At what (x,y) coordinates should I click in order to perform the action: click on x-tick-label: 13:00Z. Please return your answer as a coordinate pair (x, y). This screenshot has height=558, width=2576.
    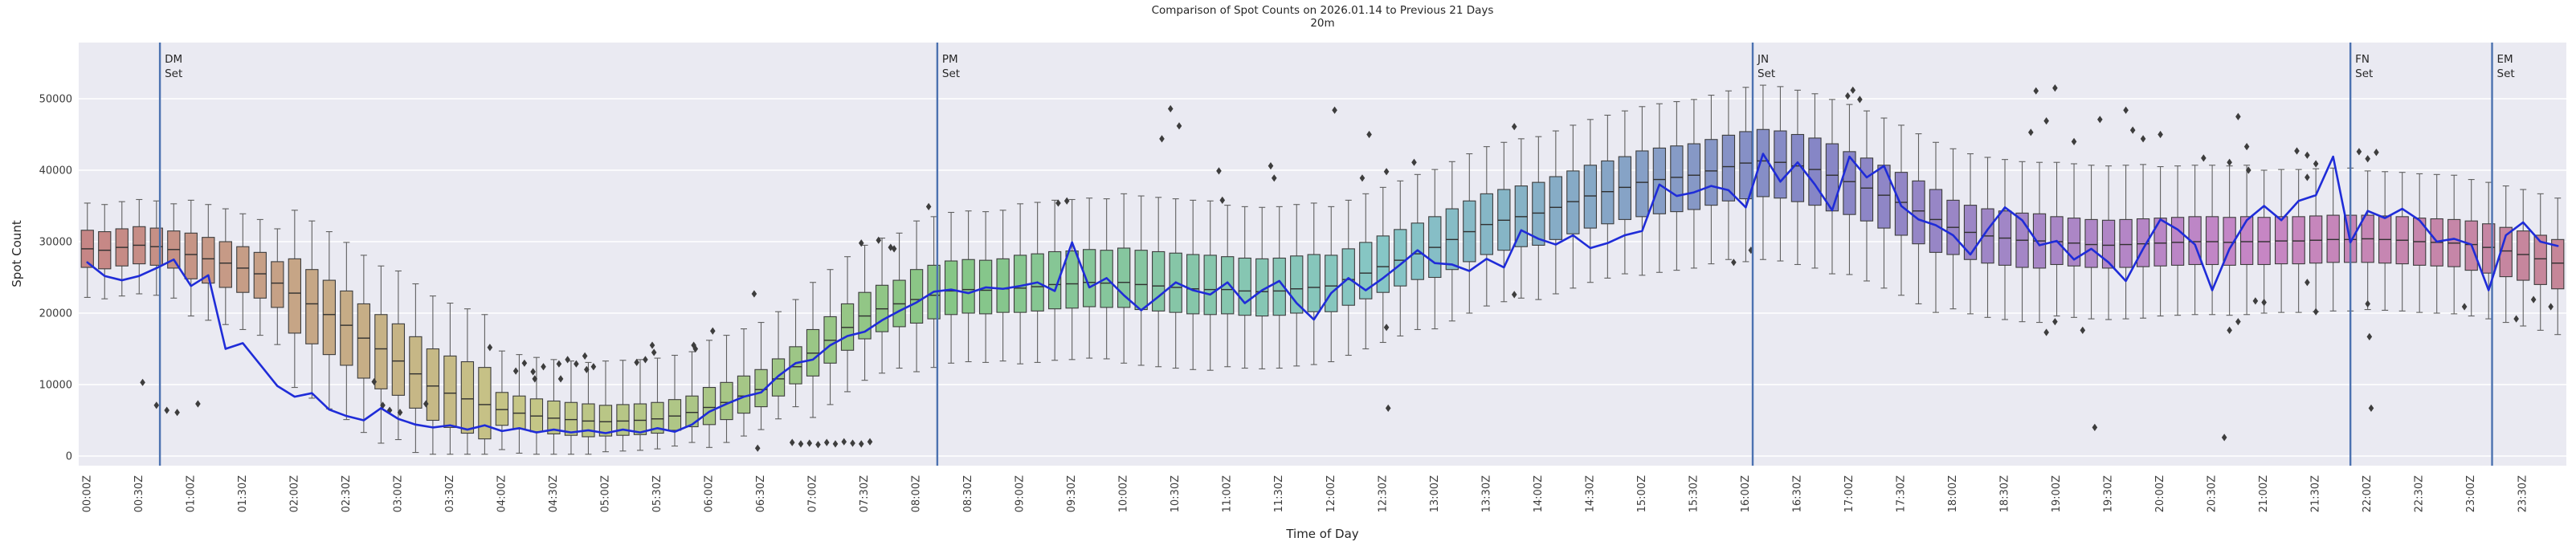
    Looking at the image, I should click on (1435, 493).